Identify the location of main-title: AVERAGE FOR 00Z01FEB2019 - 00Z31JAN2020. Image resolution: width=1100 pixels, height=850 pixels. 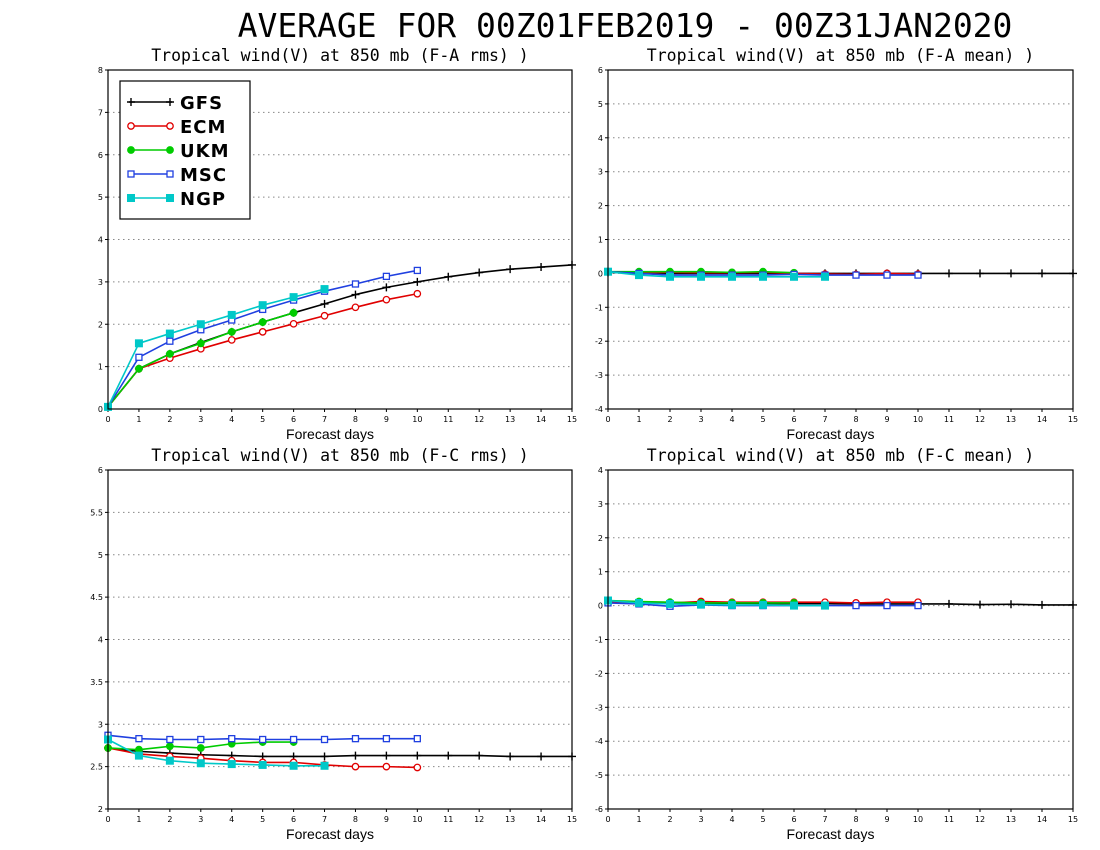
(625, 25).